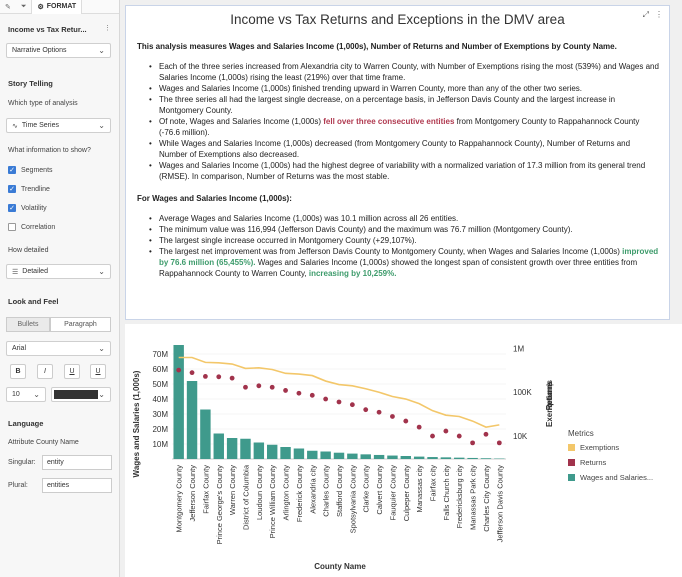 This screenshot has height=577, width=682. I want to click on trend-icon: ∿, so click(15, 126).